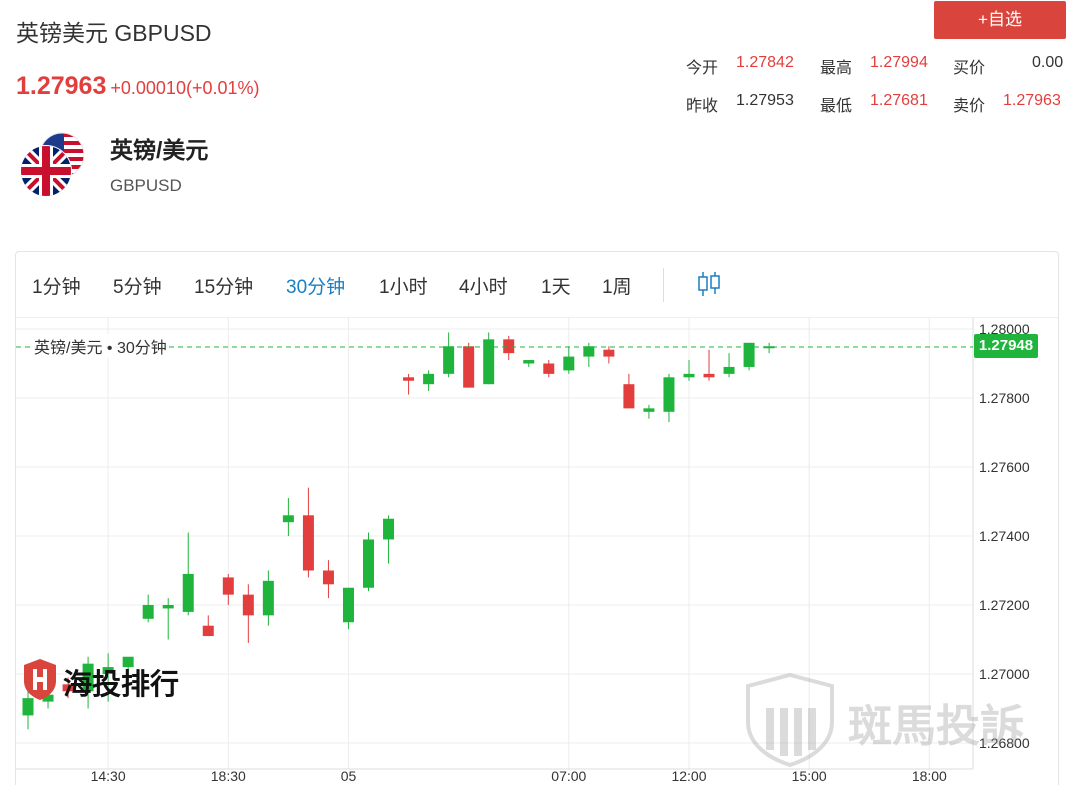 The image size is (1068, 785). I want to click on x-tick-label: 12:00, so click(688, 776).